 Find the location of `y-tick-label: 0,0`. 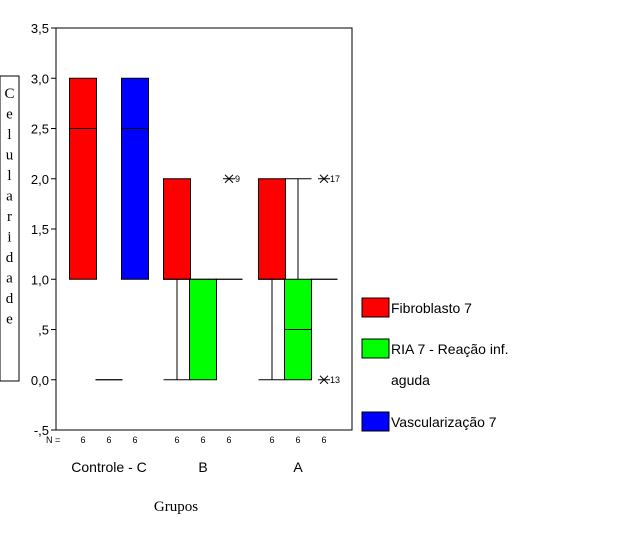

y-tick-label: 0,0 is located at coordinates (40, 380).